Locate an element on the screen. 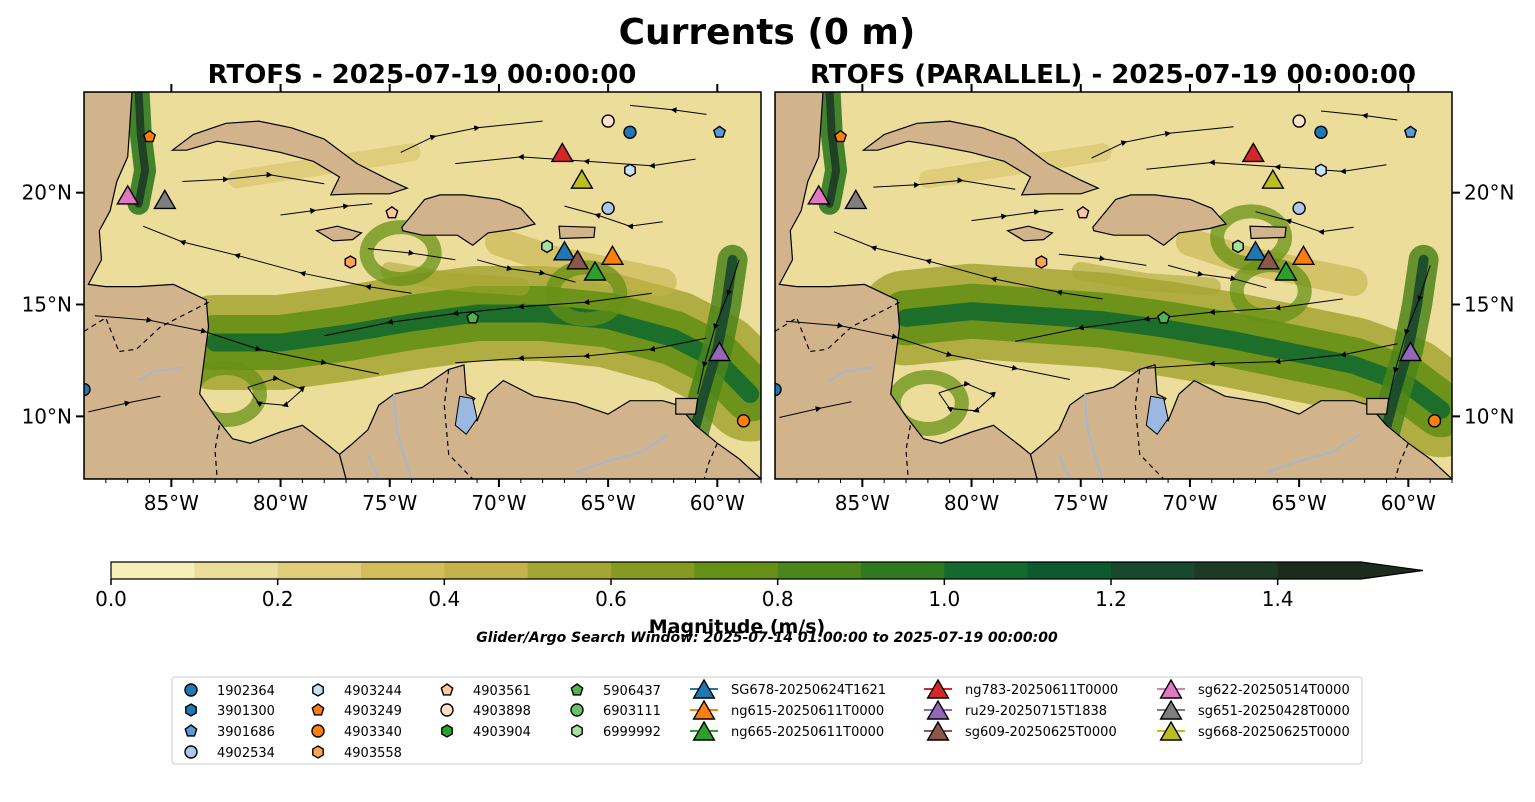  lat-tick-label: 15°N is located at coordinates (1489, 305).